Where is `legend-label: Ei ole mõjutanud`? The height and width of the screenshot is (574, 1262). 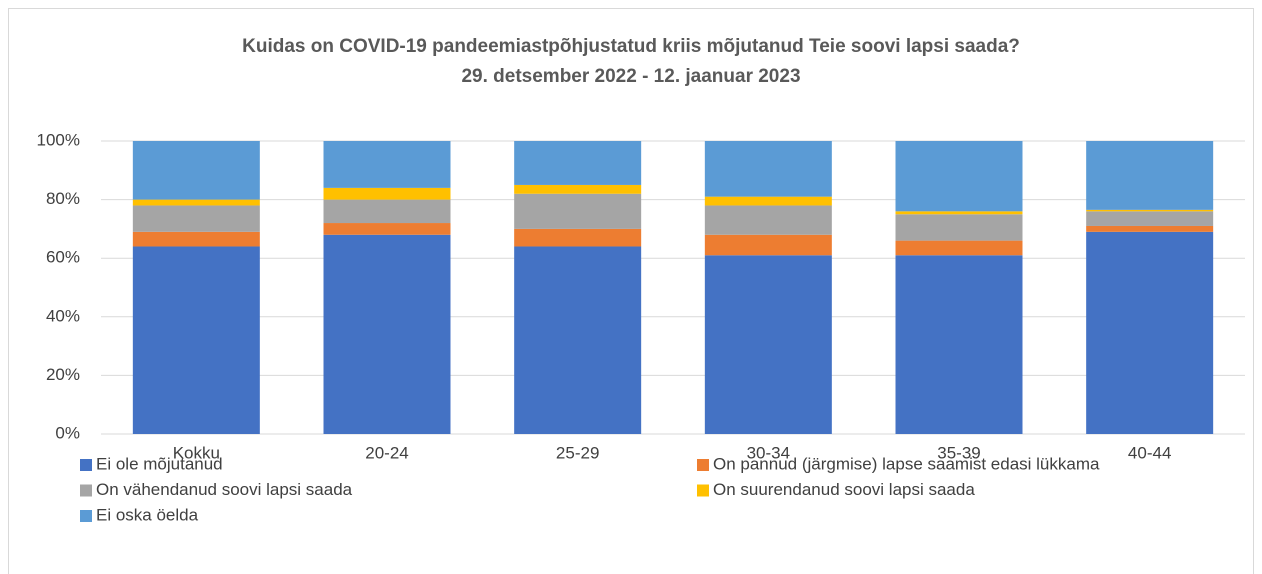 legend-label: Ei ole mõjutanud is located at coordinates (159, 463).